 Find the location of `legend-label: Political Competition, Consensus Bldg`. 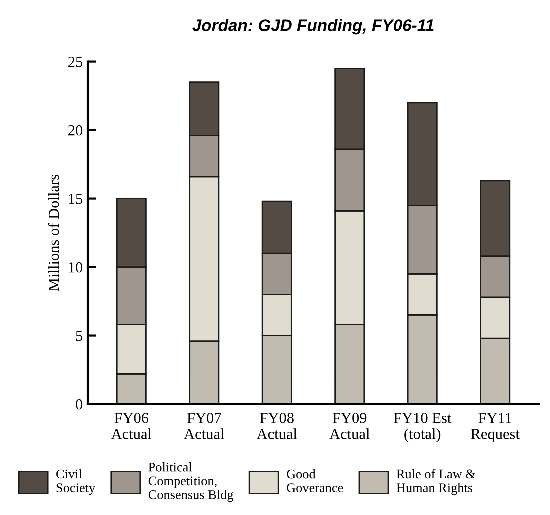

legend-label: Political Competition, Consensus Bldg is located at coordinates (191, 482).